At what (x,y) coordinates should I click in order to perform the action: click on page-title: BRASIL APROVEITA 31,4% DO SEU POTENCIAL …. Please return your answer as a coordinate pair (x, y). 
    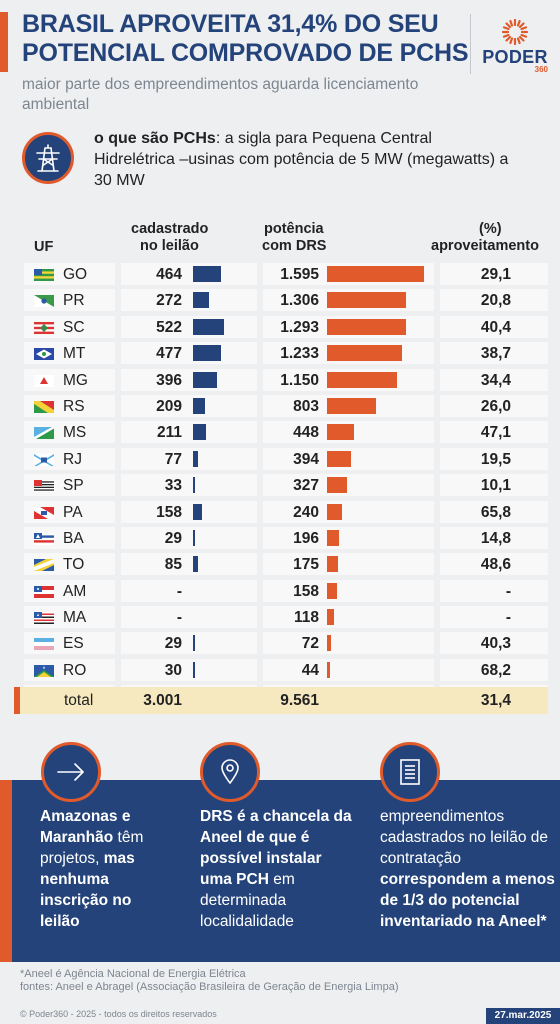
    Looking at the image, I should click on (245, 38).